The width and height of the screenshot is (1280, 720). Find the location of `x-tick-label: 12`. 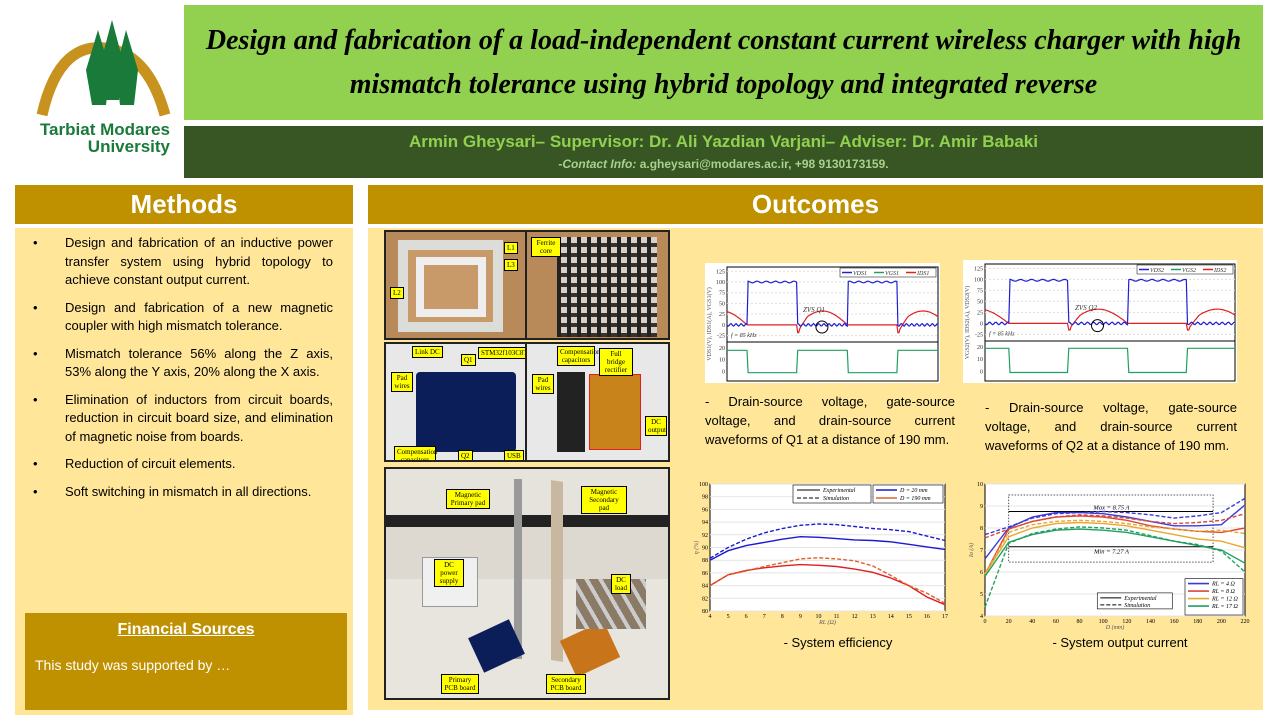

x-tick-label: 12 is located at coordinates (855, 617).